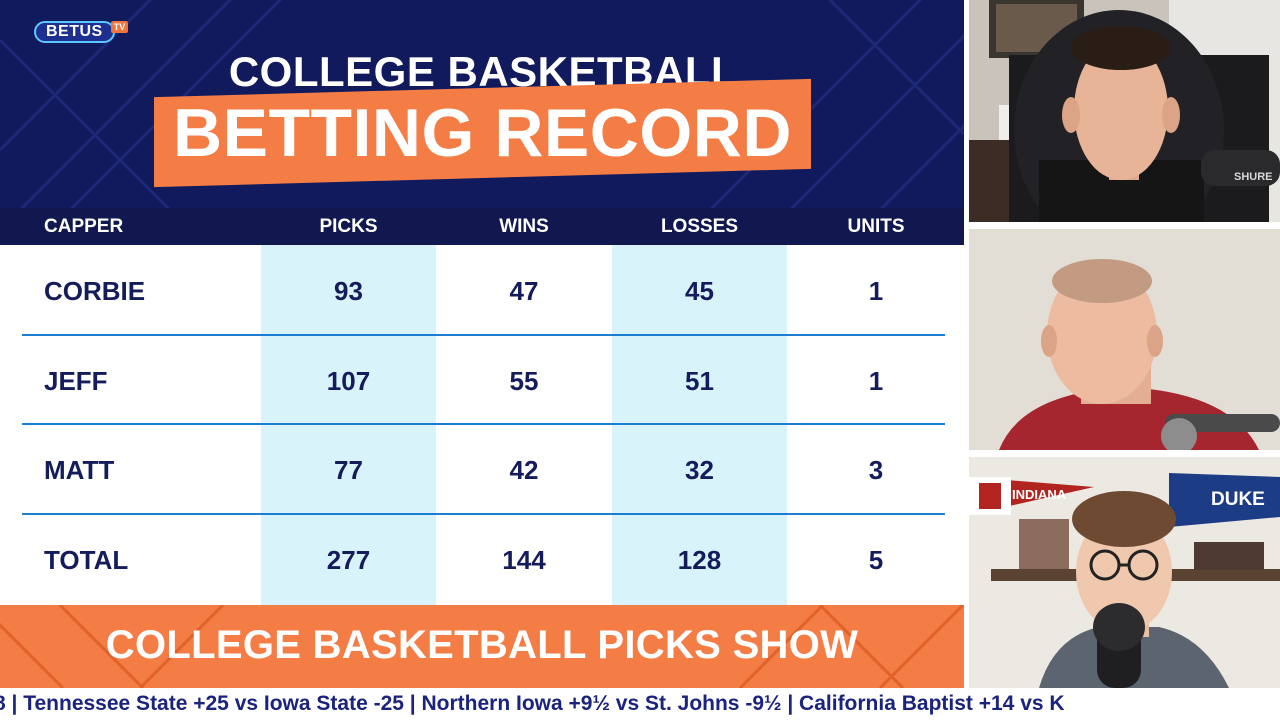 Image resolution: width=1280 pixels, height=720 pixels. I want to click on units-value: 5, so click(876, 560).